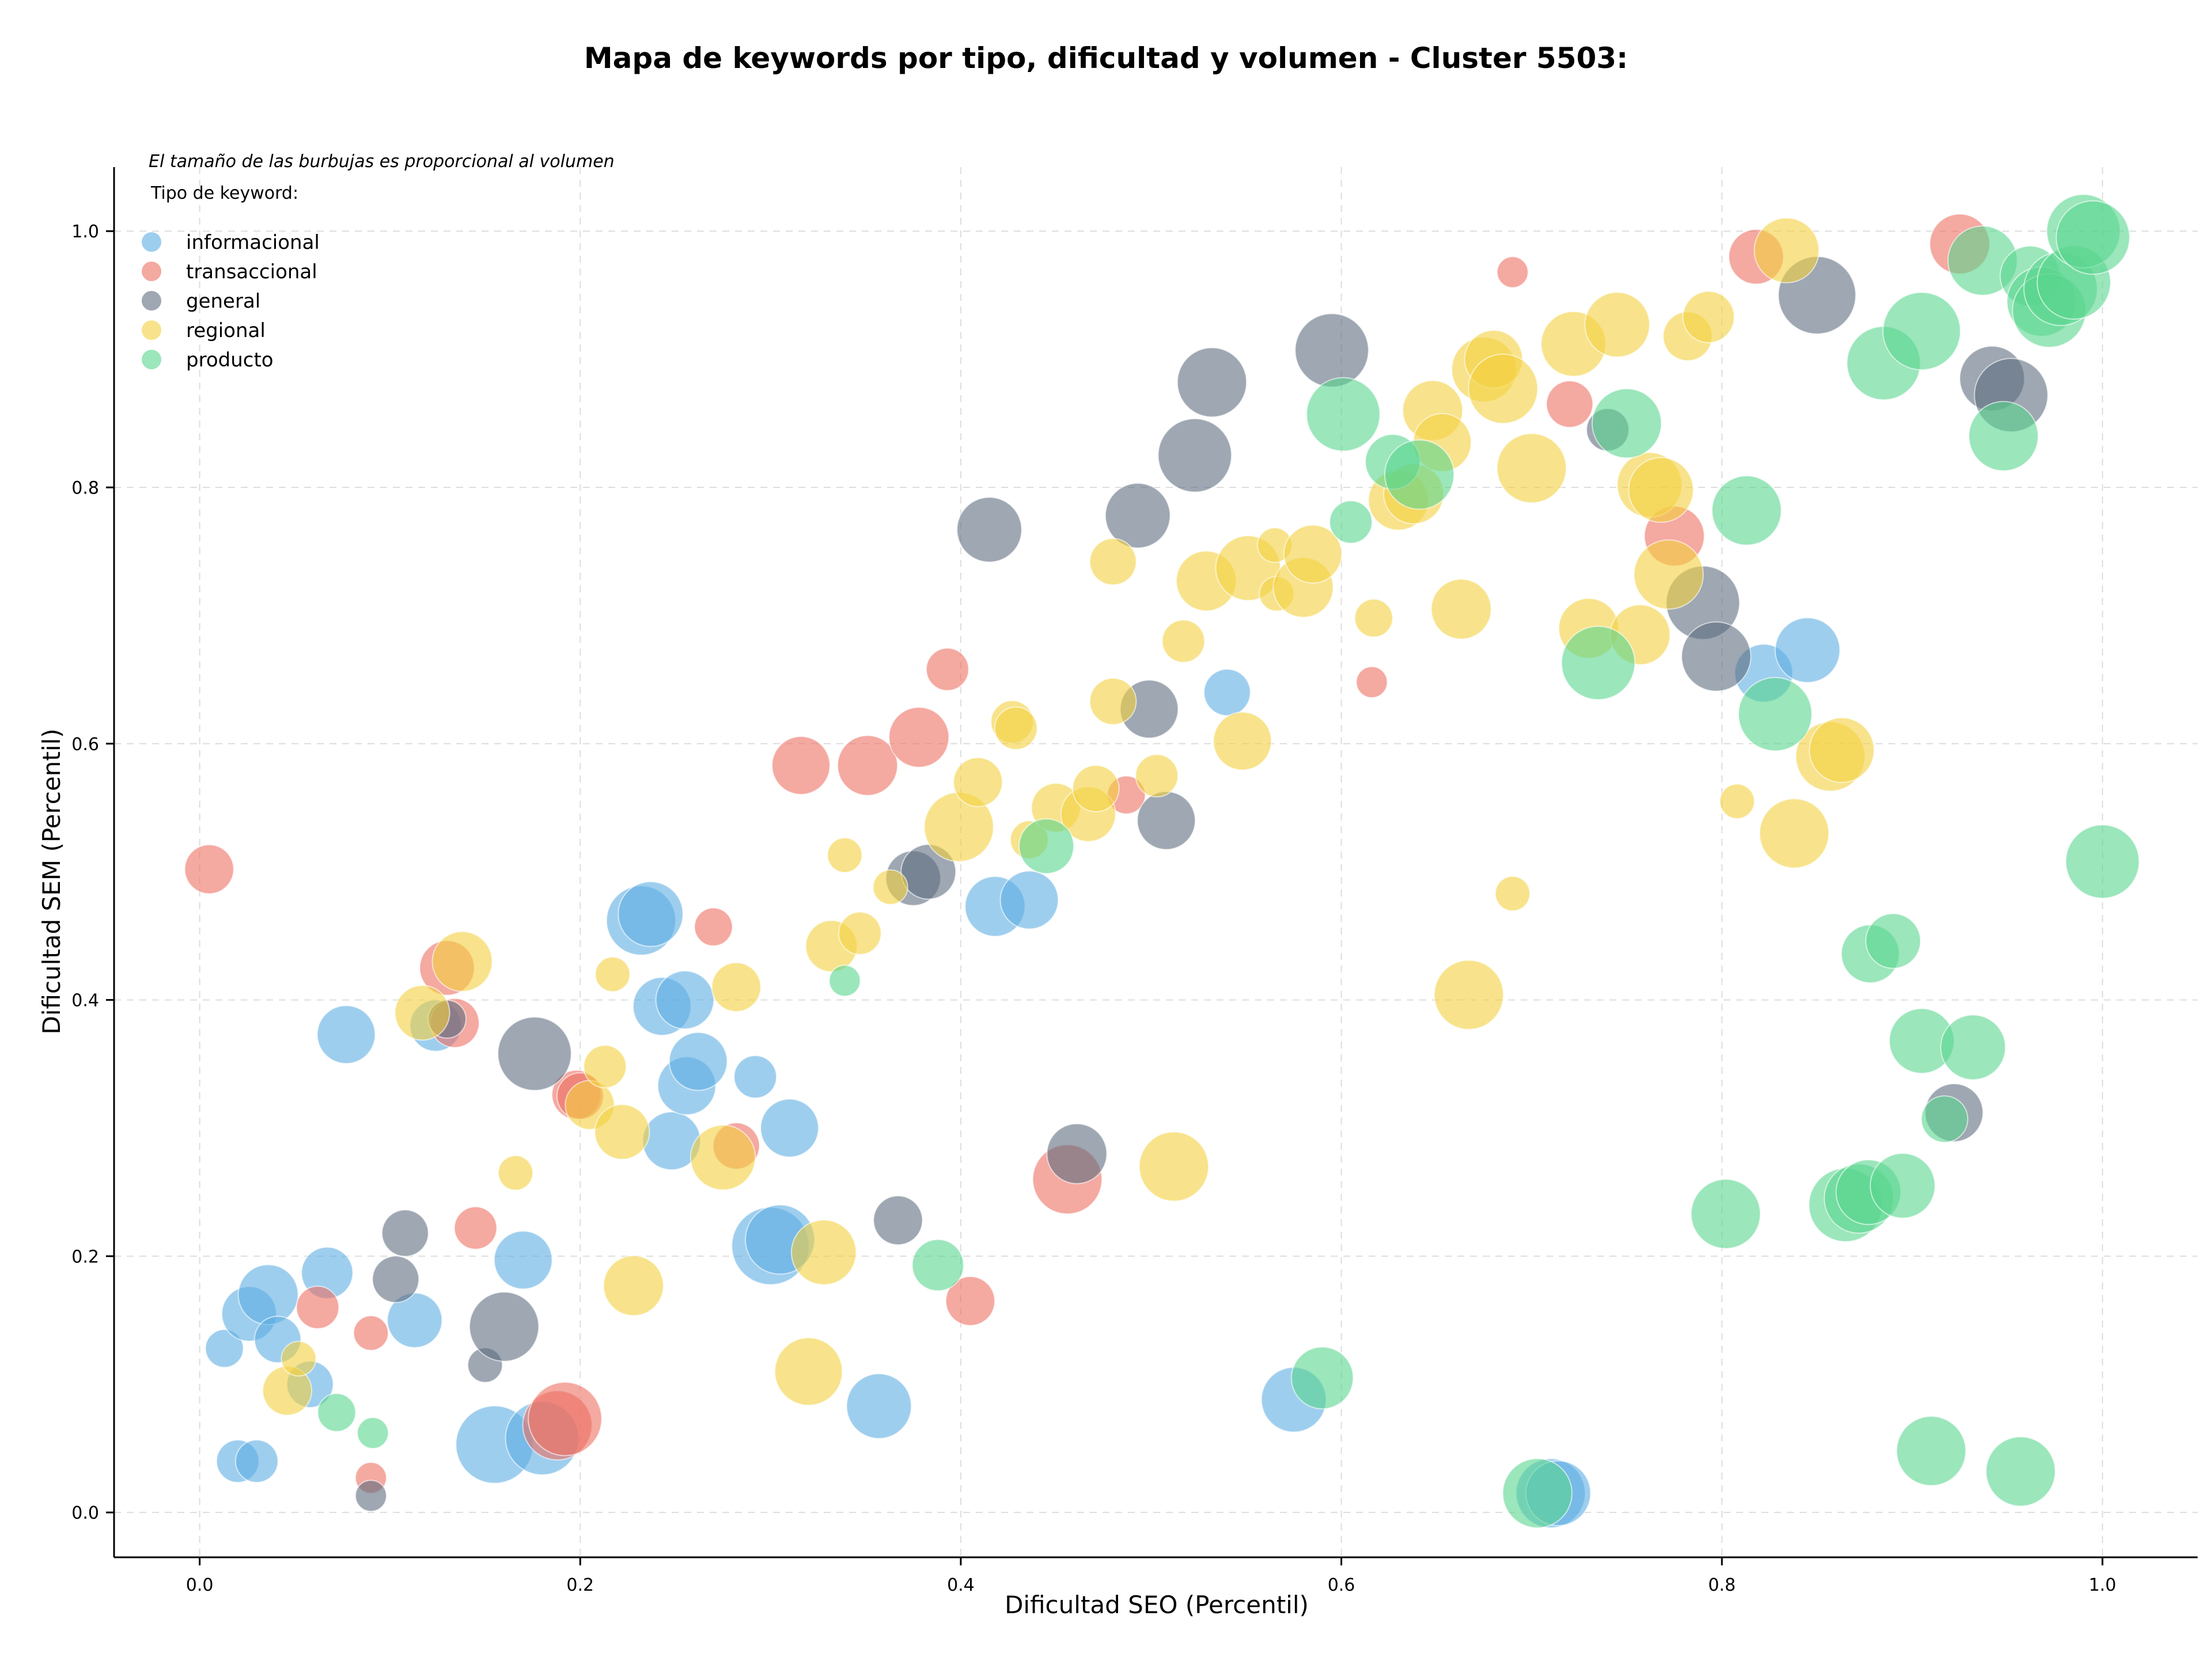  What do you see at coordinates (85, 1001) in the screenshot?
I see `y-tick-label: 0.4` at bounding box center [85, 1001].